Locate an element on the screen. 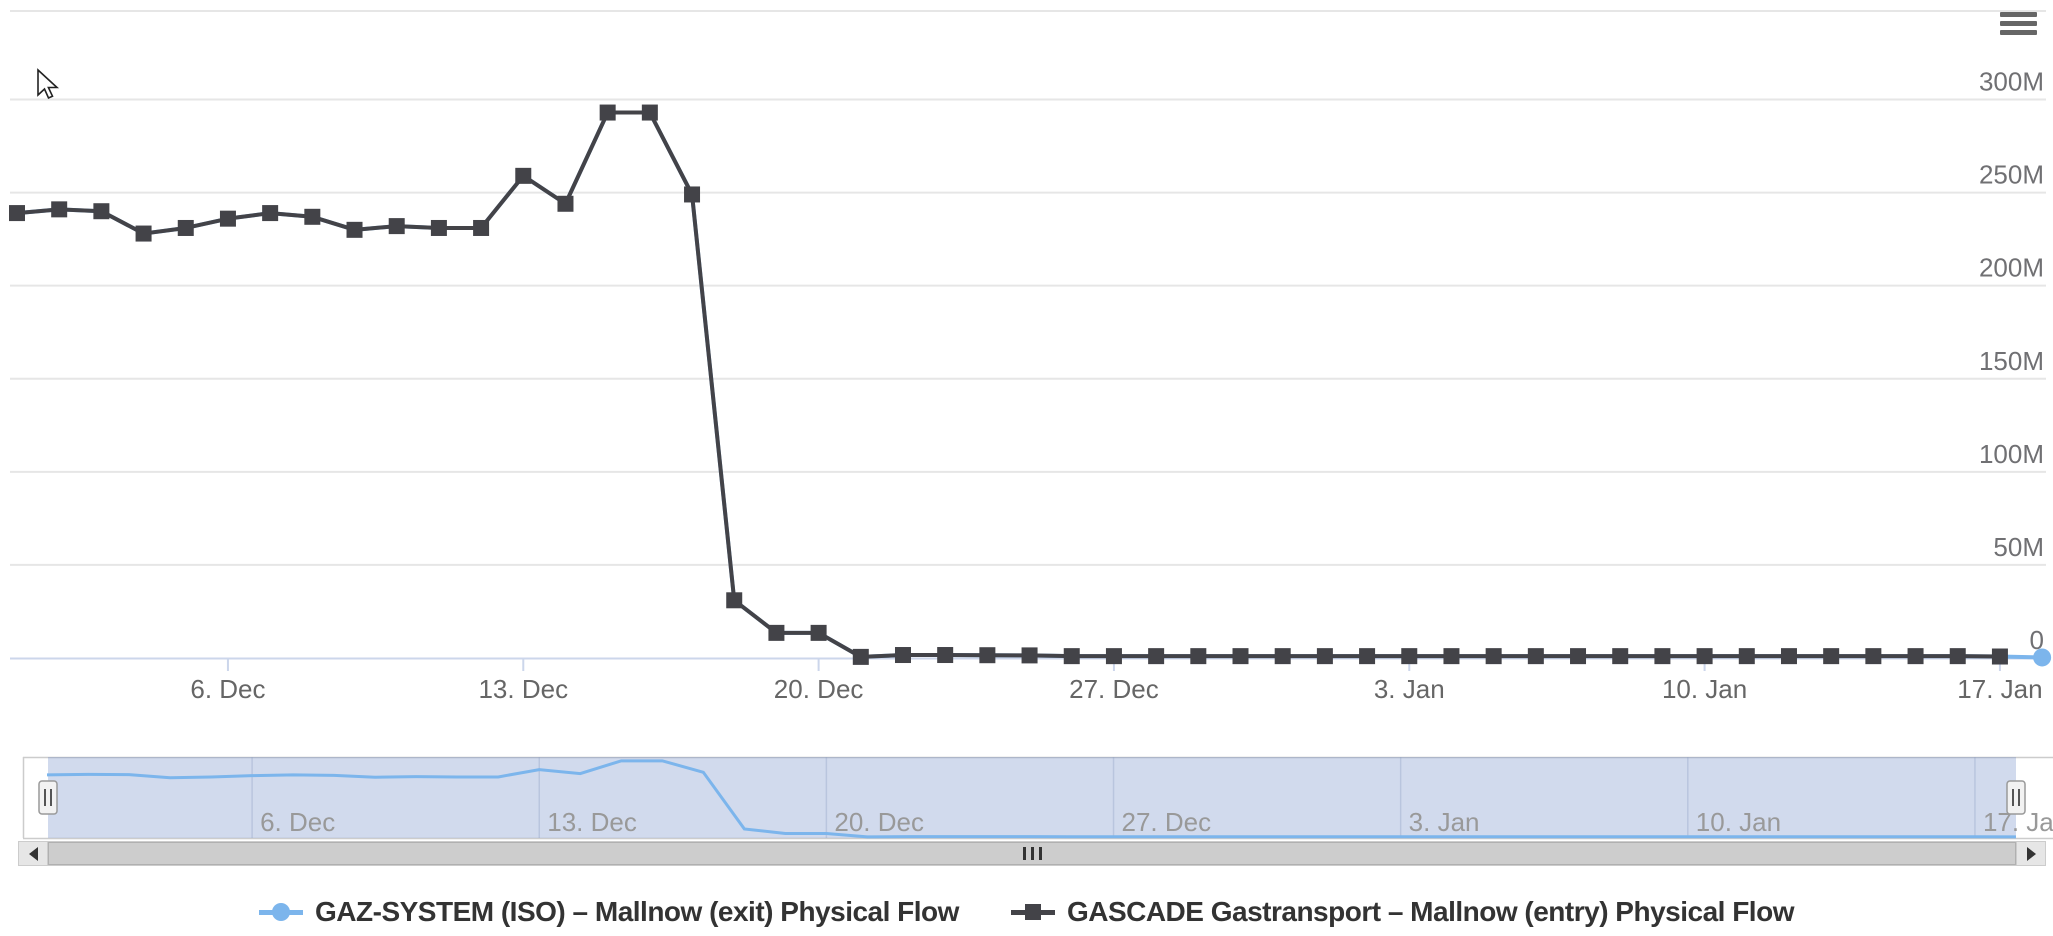 This screenshot has height=936, width=2053. navigator-right-handle is located at coordinates (2016, 797).